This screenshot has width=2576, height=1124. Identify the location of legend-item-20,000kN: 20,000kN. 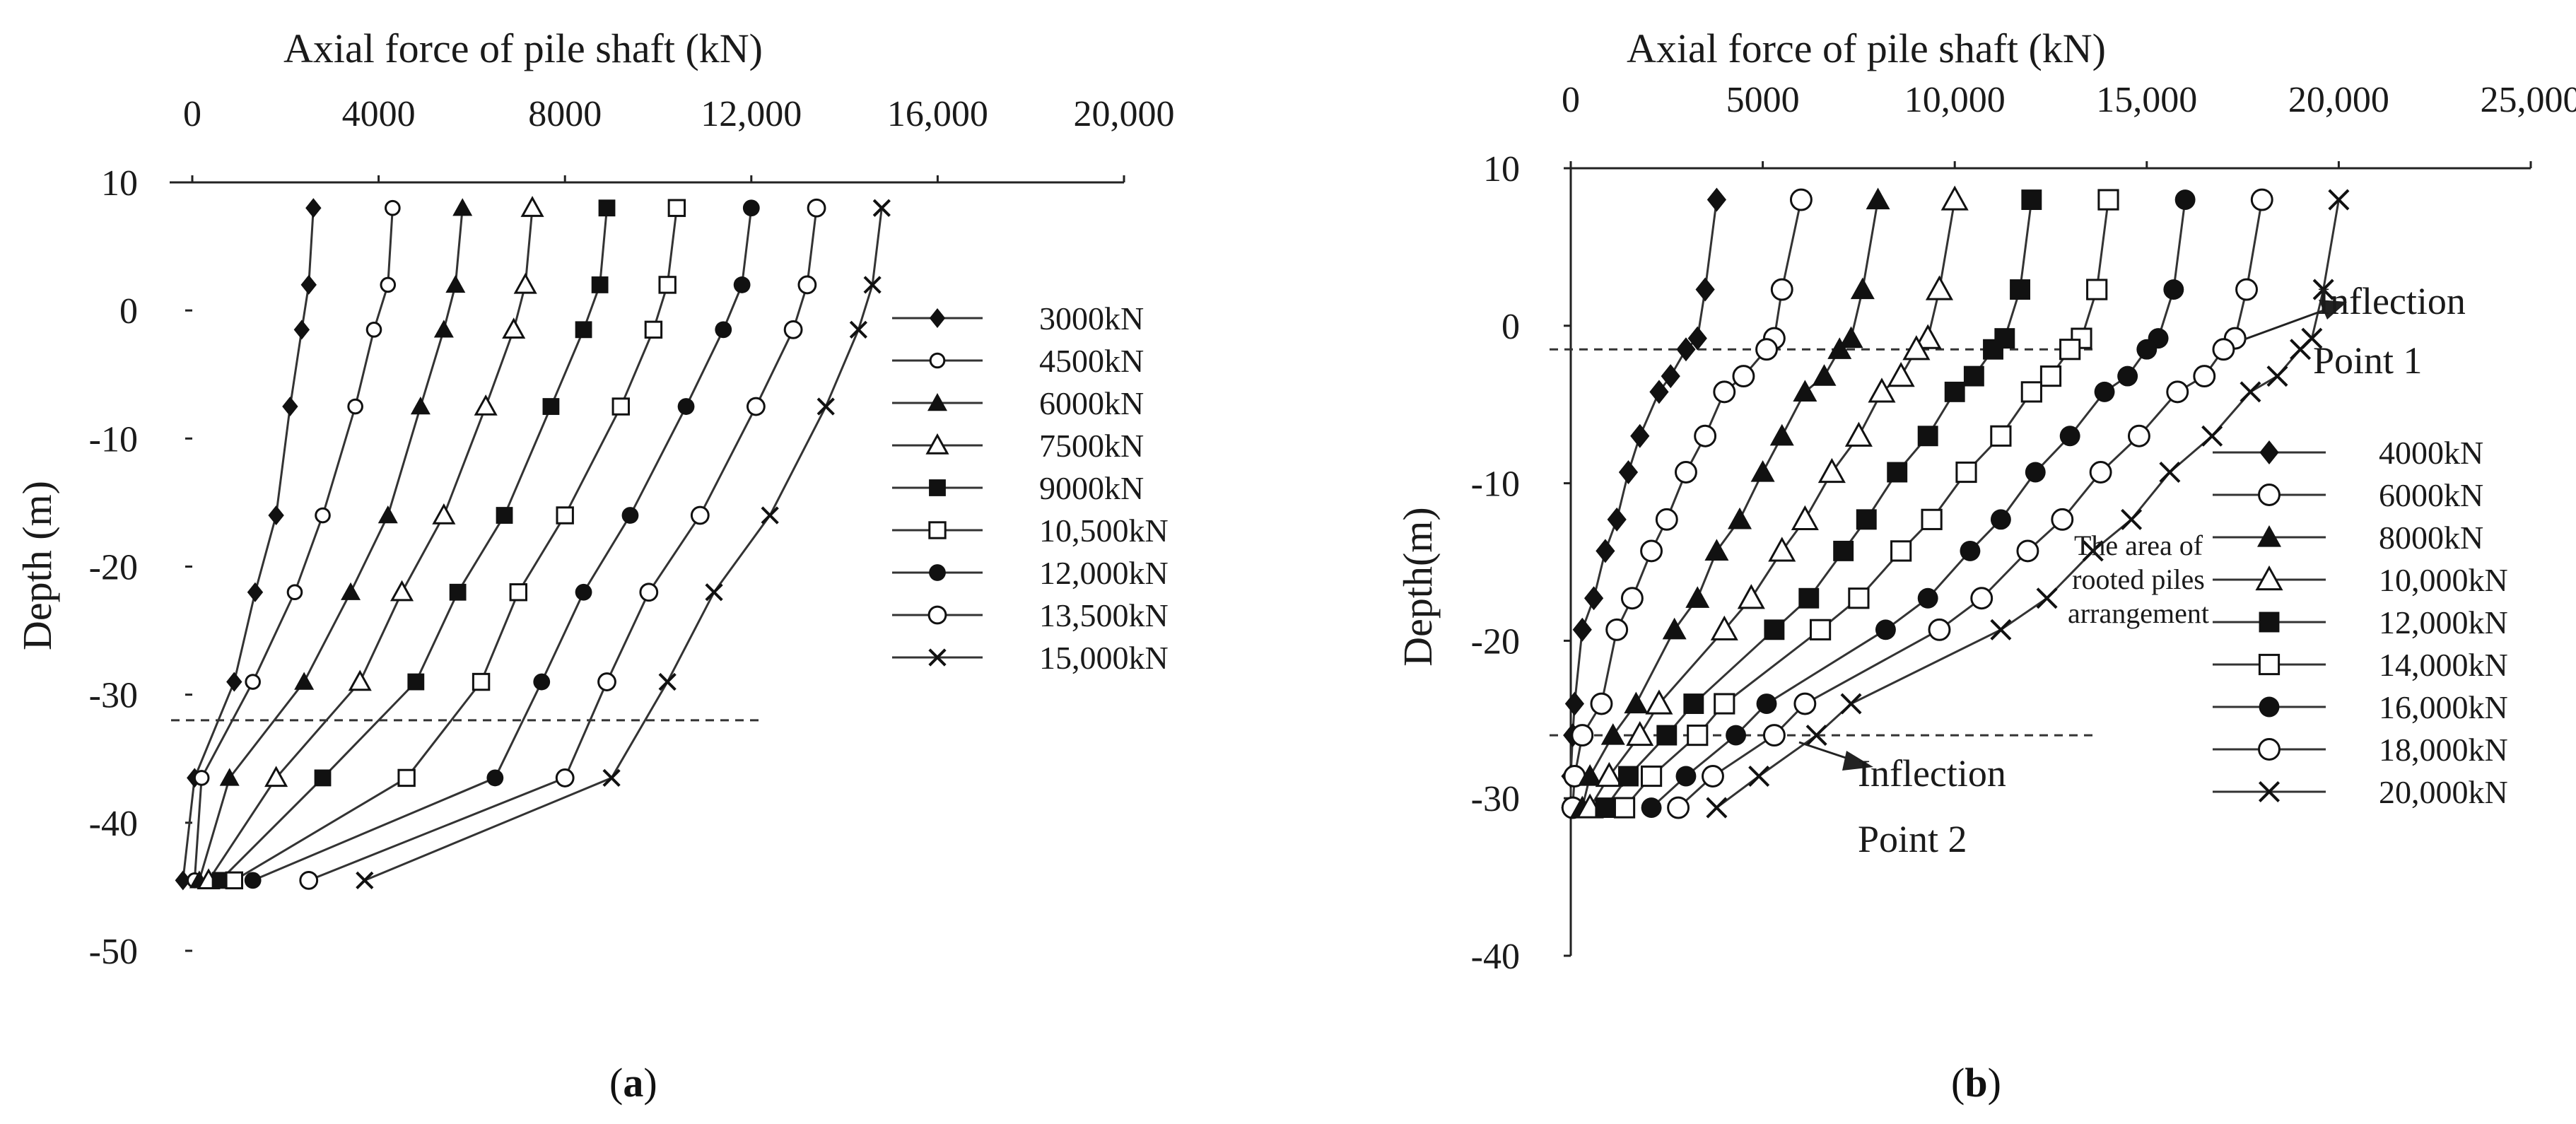
(2361, 792).